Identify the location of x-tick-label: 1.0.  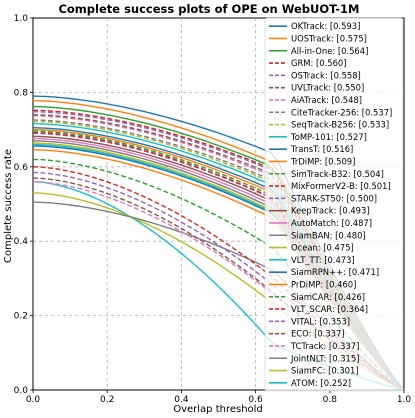
(404, 400).